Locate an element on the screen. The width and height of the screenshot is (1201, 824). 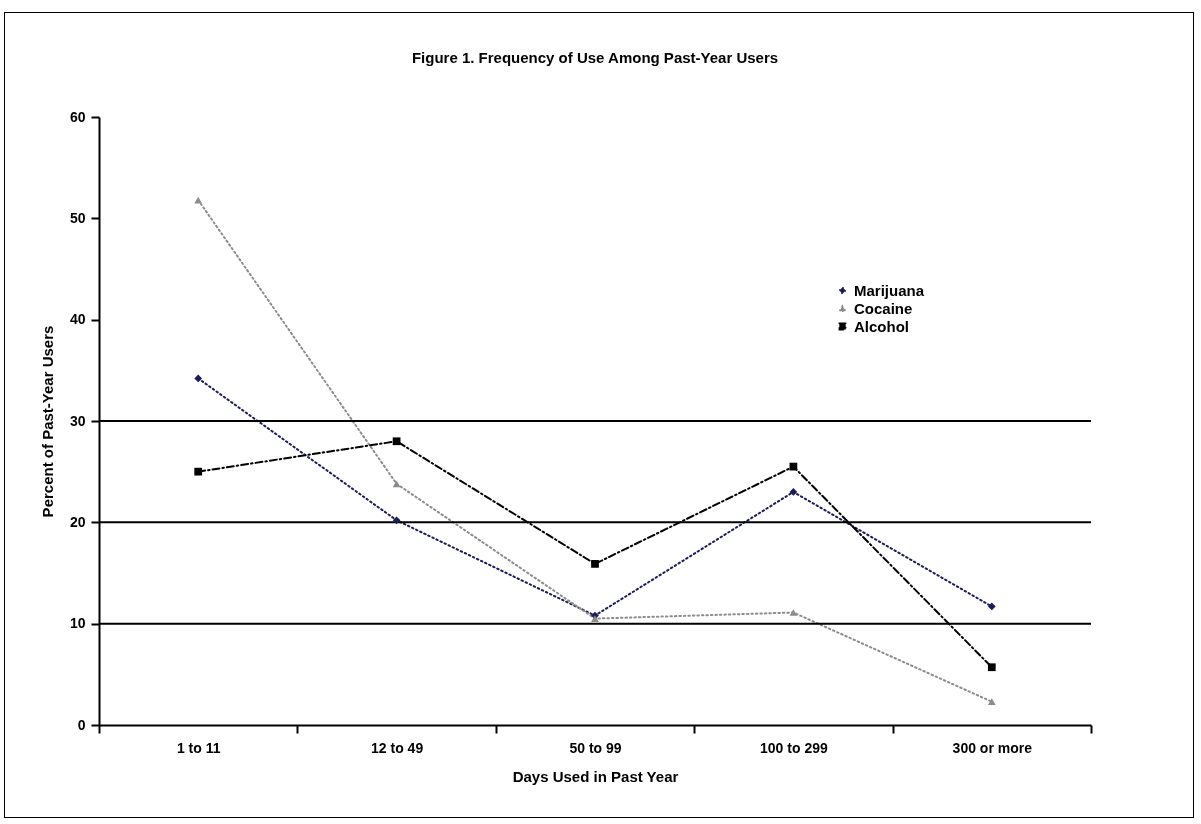
y-tick-label: 60 is located at coordinates (77, 116).